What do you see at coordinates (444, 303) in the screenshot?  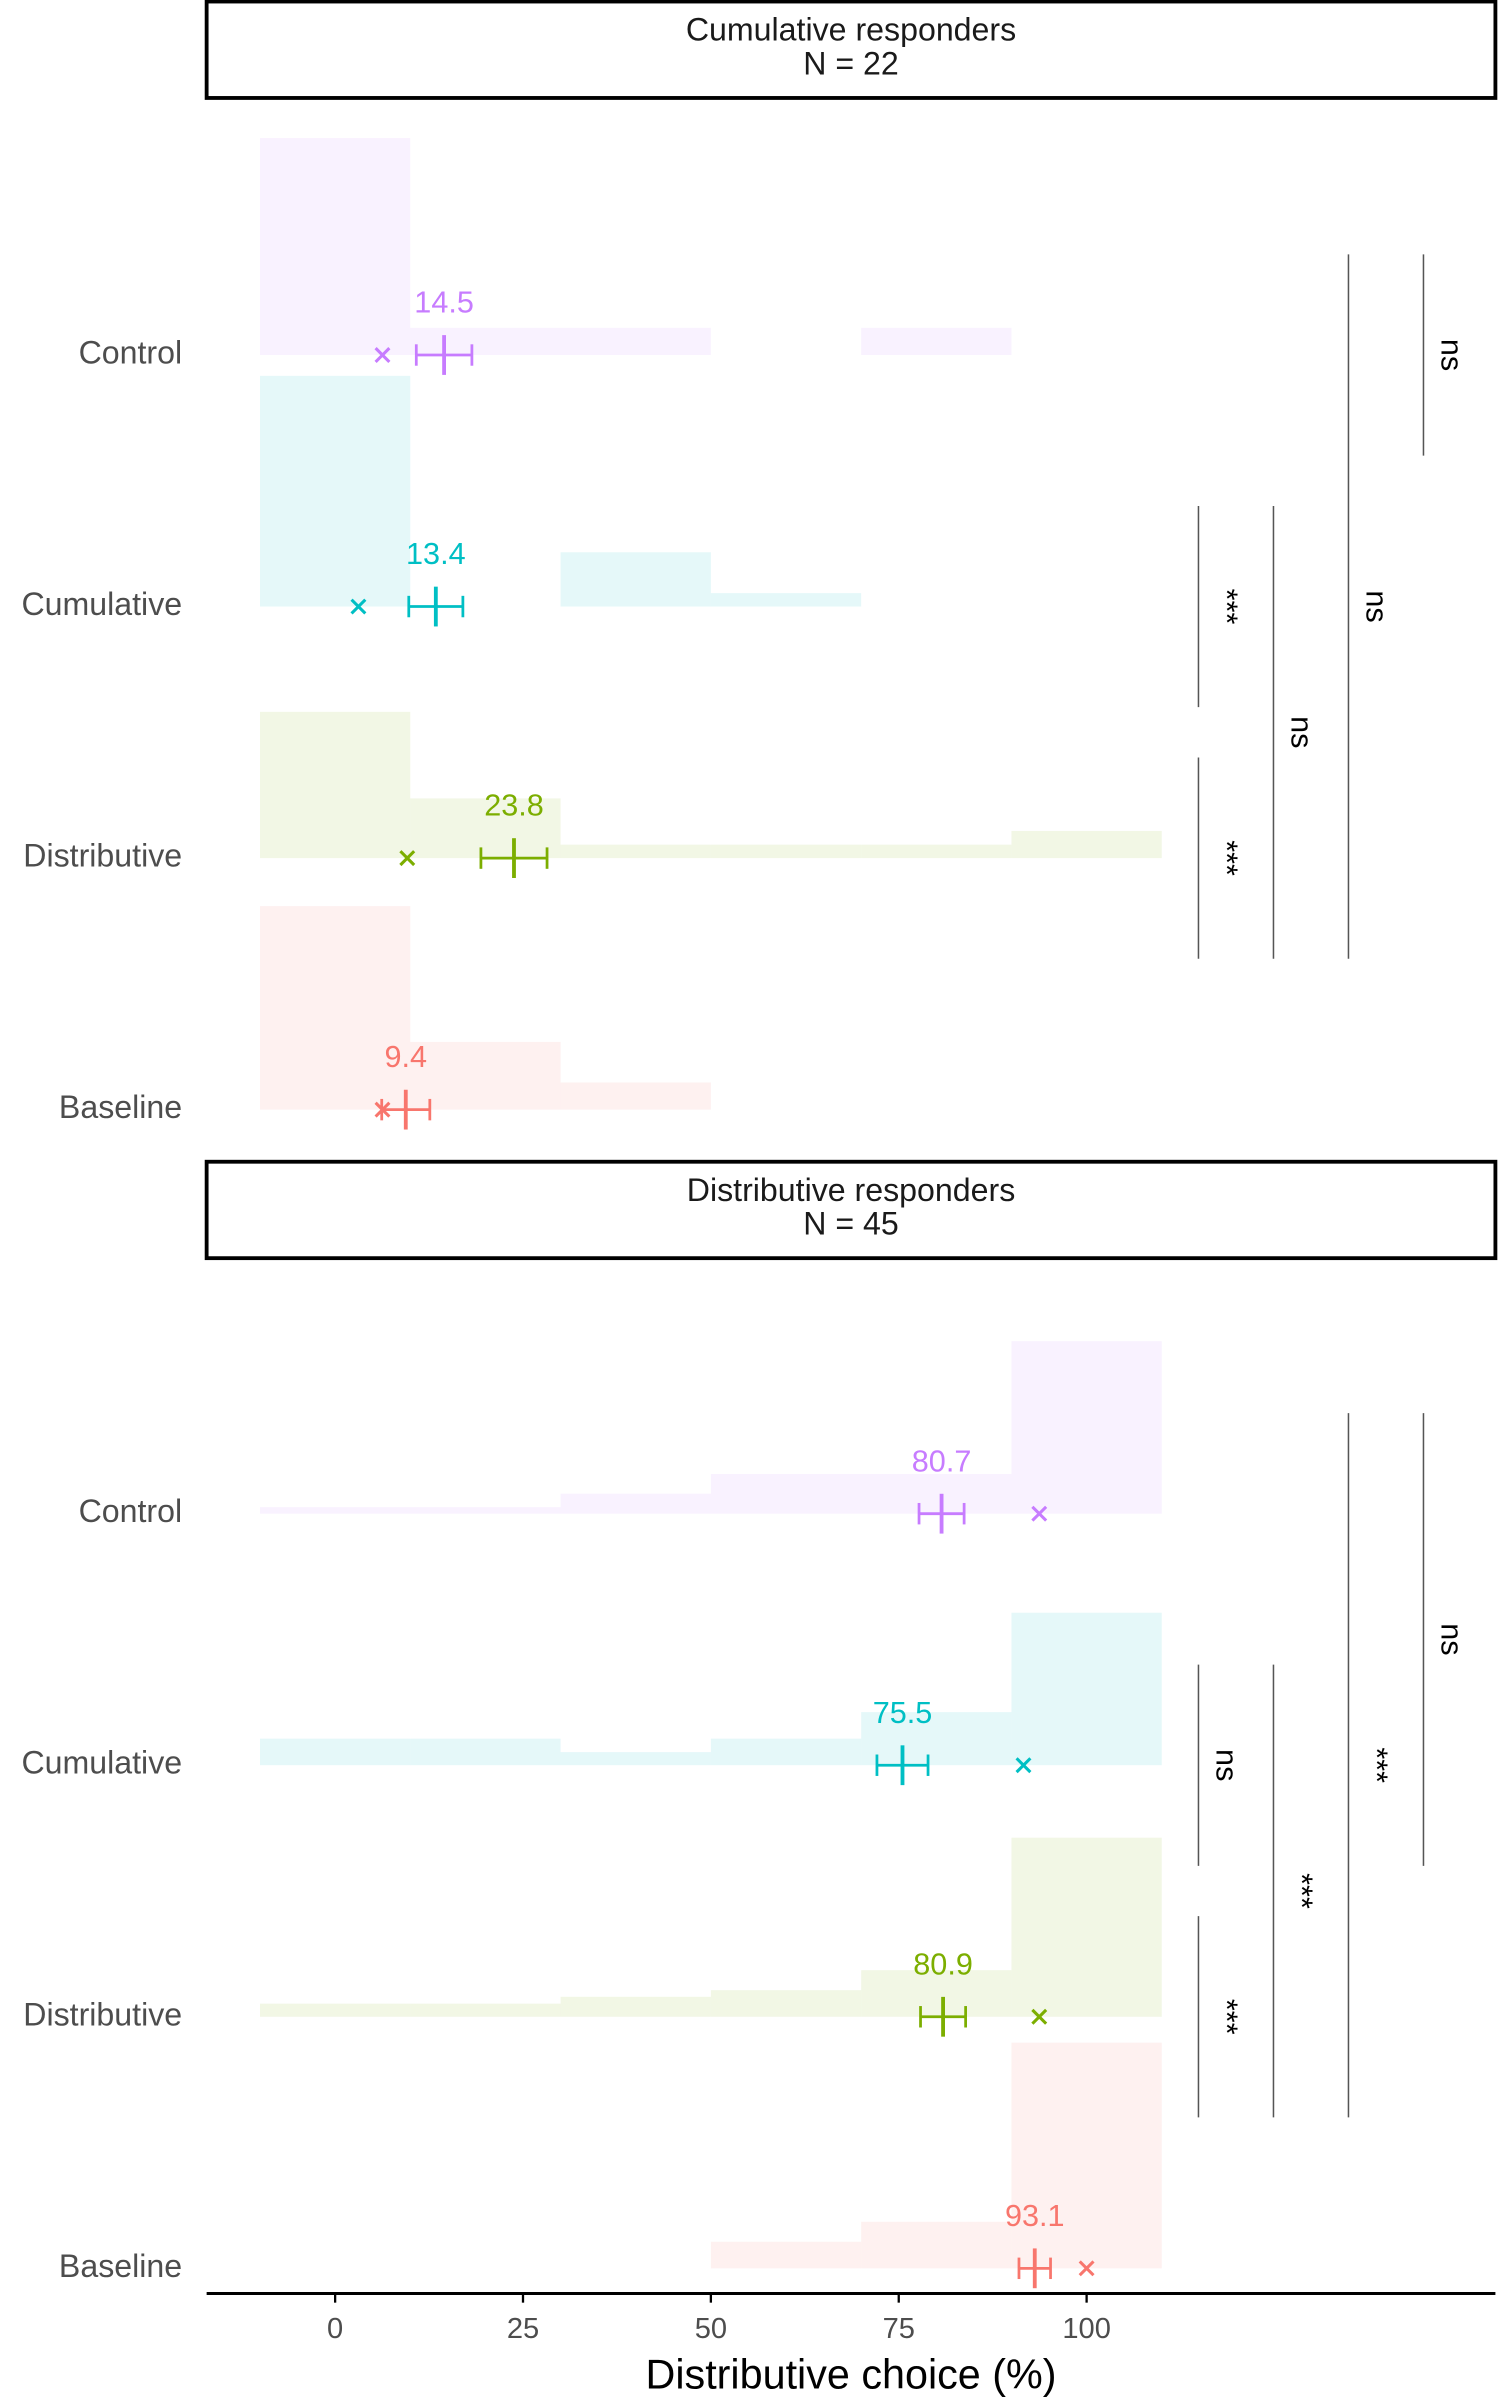 I see `mean-label: 14.5` at bounding box center [444, 303].